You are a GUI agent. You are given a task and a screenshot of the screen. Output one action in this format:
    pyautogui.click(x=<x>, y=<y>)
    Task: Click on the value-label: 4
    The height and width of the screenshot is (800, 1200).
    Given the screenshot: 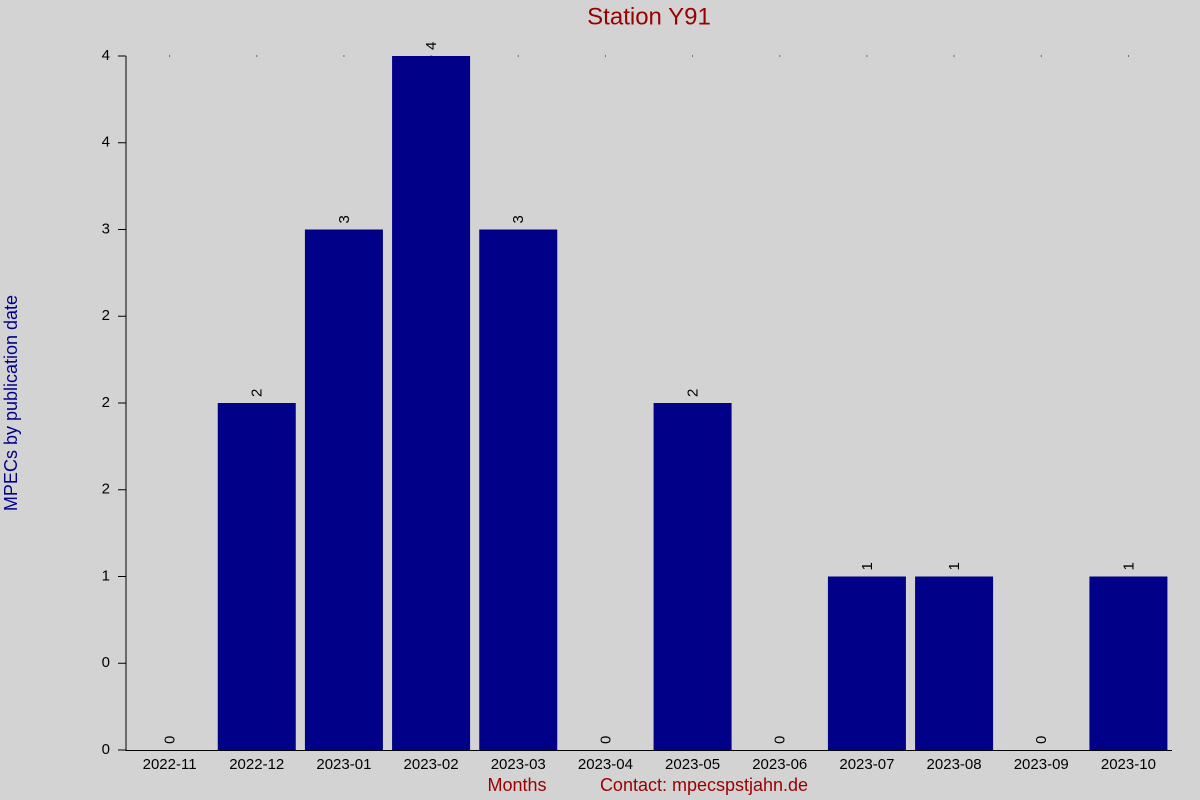 What is the action you would take?
    pyautogui.click(x=431, y=46)
    